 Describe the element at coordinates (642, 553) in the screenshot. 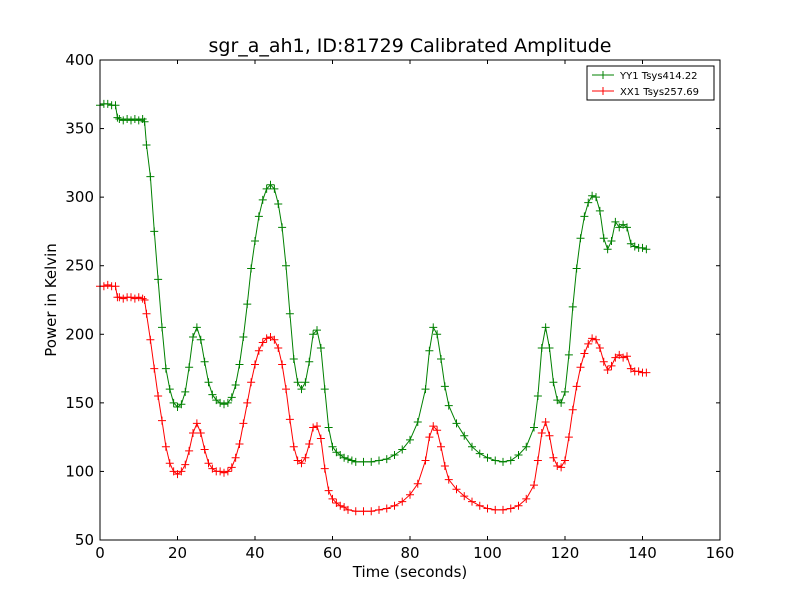

I see `x-tick-label: 140` at that location.